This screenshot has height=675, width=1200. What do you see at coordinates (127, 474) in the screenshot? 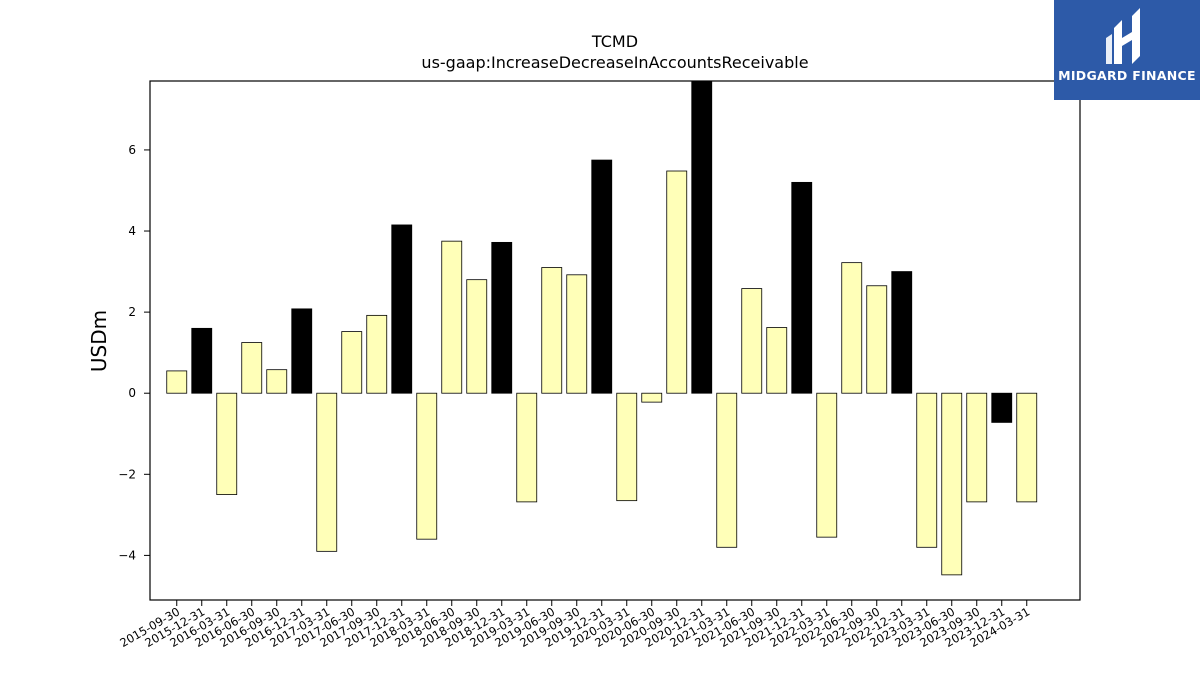
I see `y-tick-label: −2` at bounding box center [127, 474].